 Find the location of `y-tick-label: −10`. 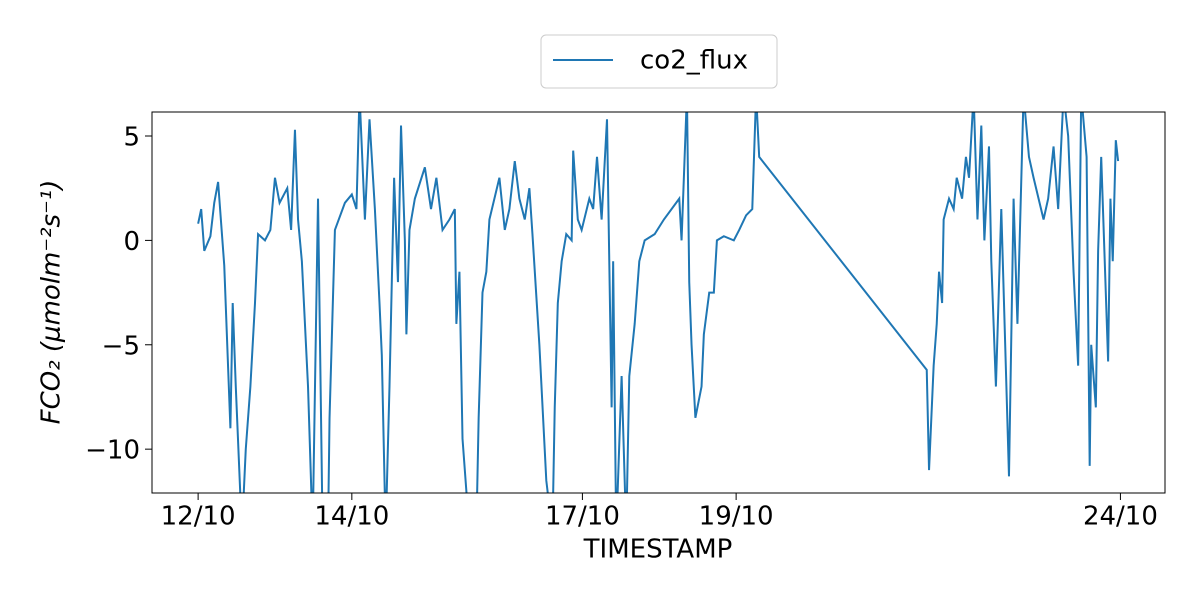

y-tick-label: −10 is located at coordinates (112, 451).